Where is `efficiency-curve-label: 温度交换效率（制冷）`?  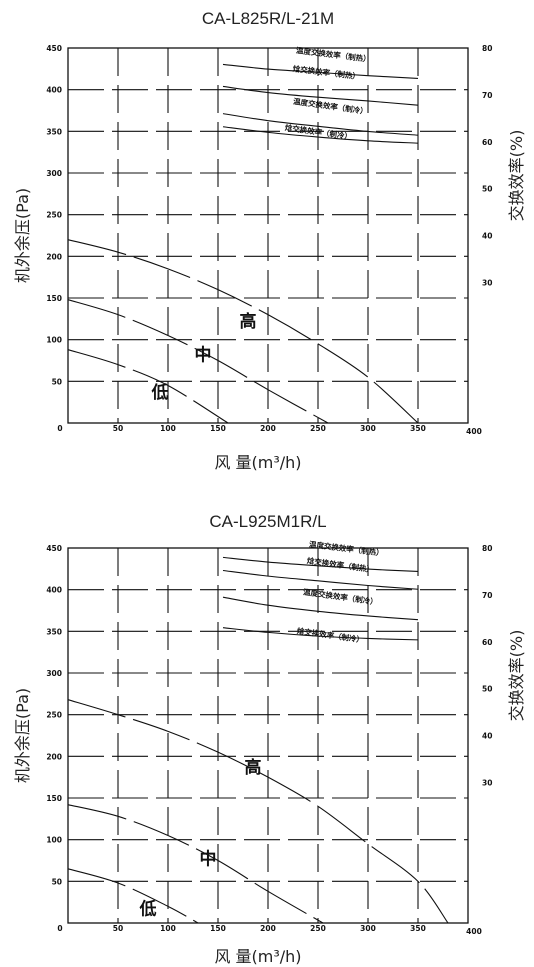 efficiency-curve-label: 温度交换效率（制冷） is located at coordinates (331, 106).